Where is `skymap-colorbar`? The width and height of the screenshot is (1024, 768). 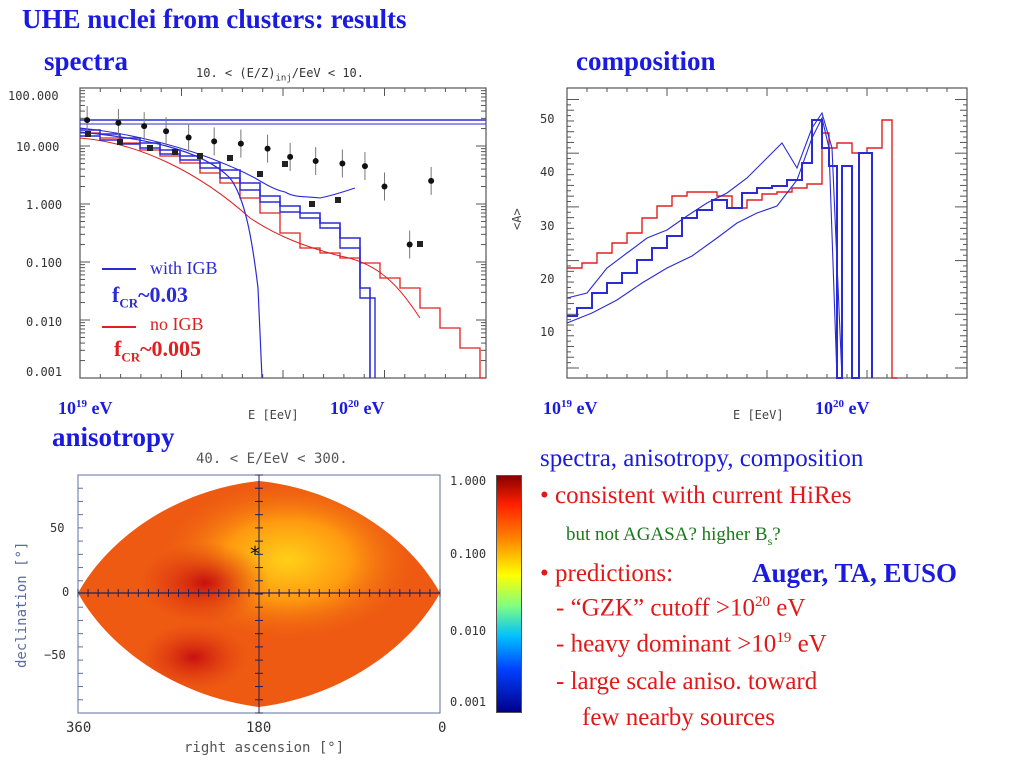
skymap-colorbar is located at coordinates (509, 594).